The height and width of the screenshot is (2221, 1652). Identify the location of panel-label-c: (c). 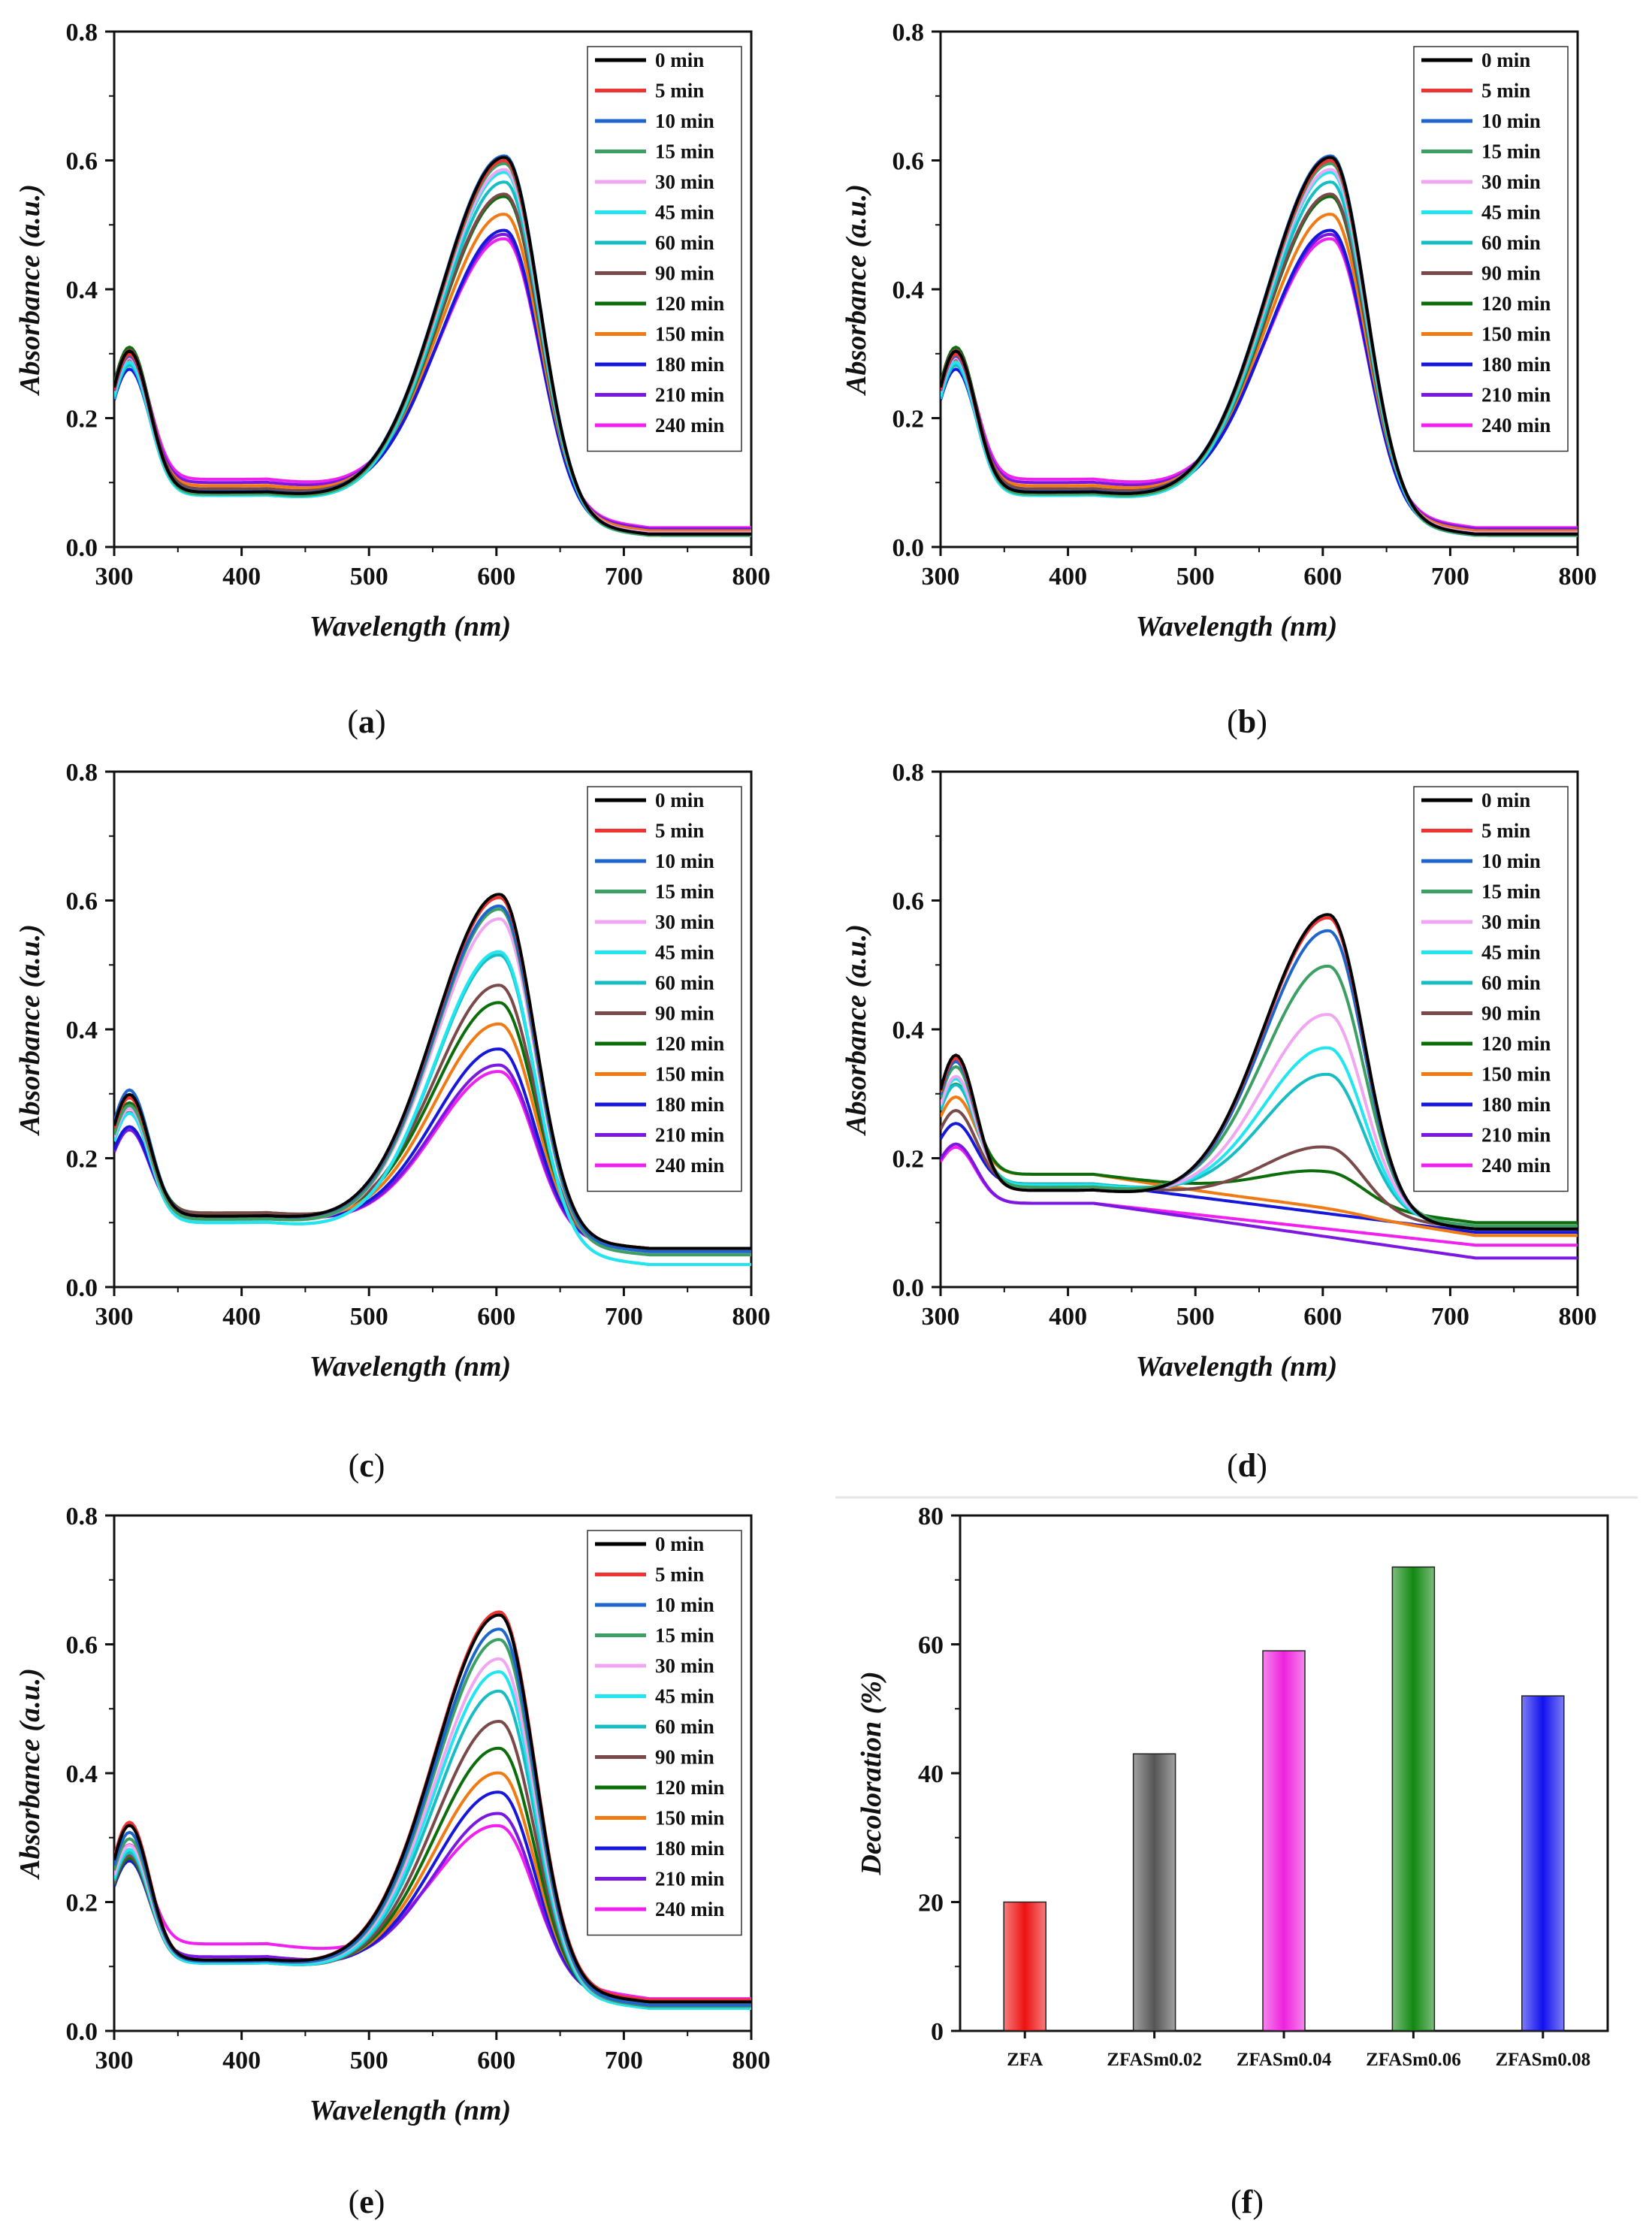
(366, 1465).